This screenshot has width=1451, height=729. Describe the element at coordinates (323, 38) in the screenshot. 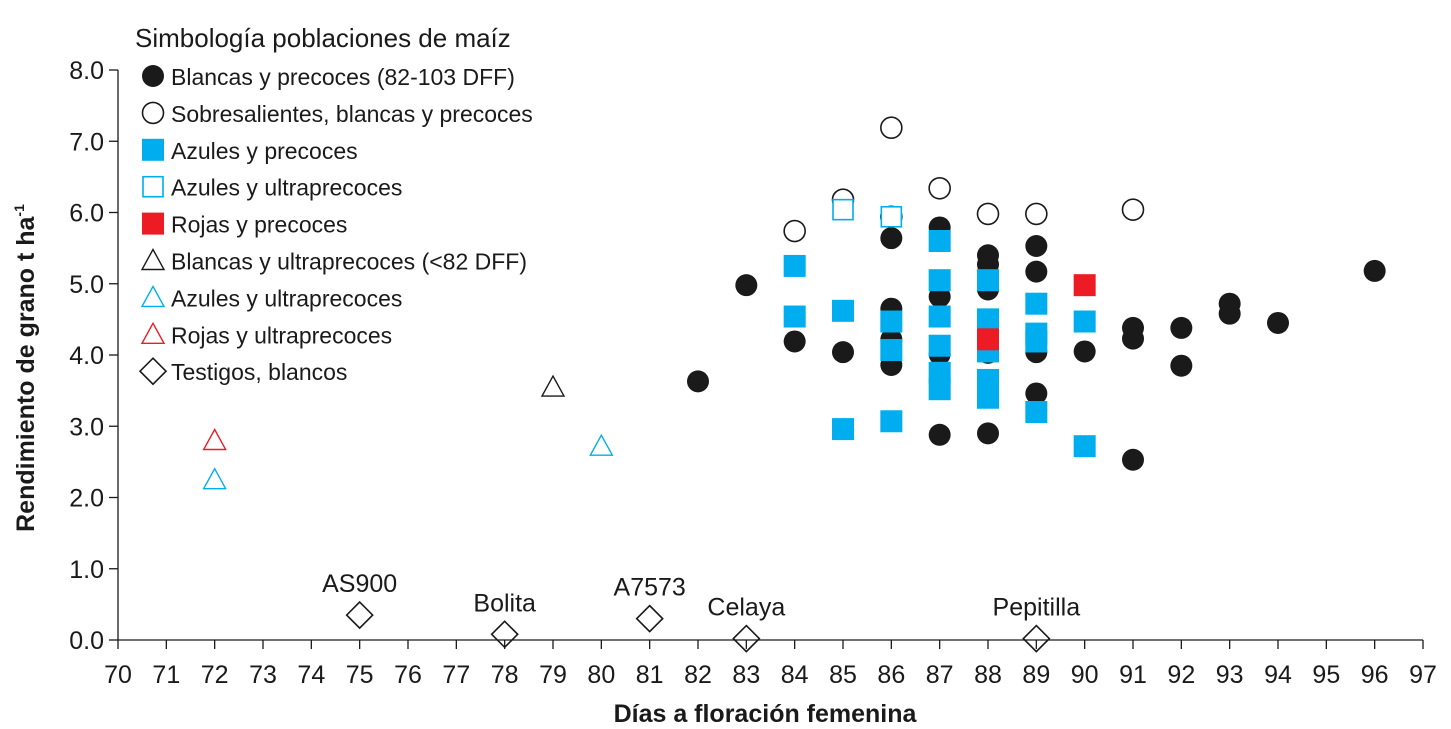

I see `legend-title: Simbología poblaciones de maíz` at that location.